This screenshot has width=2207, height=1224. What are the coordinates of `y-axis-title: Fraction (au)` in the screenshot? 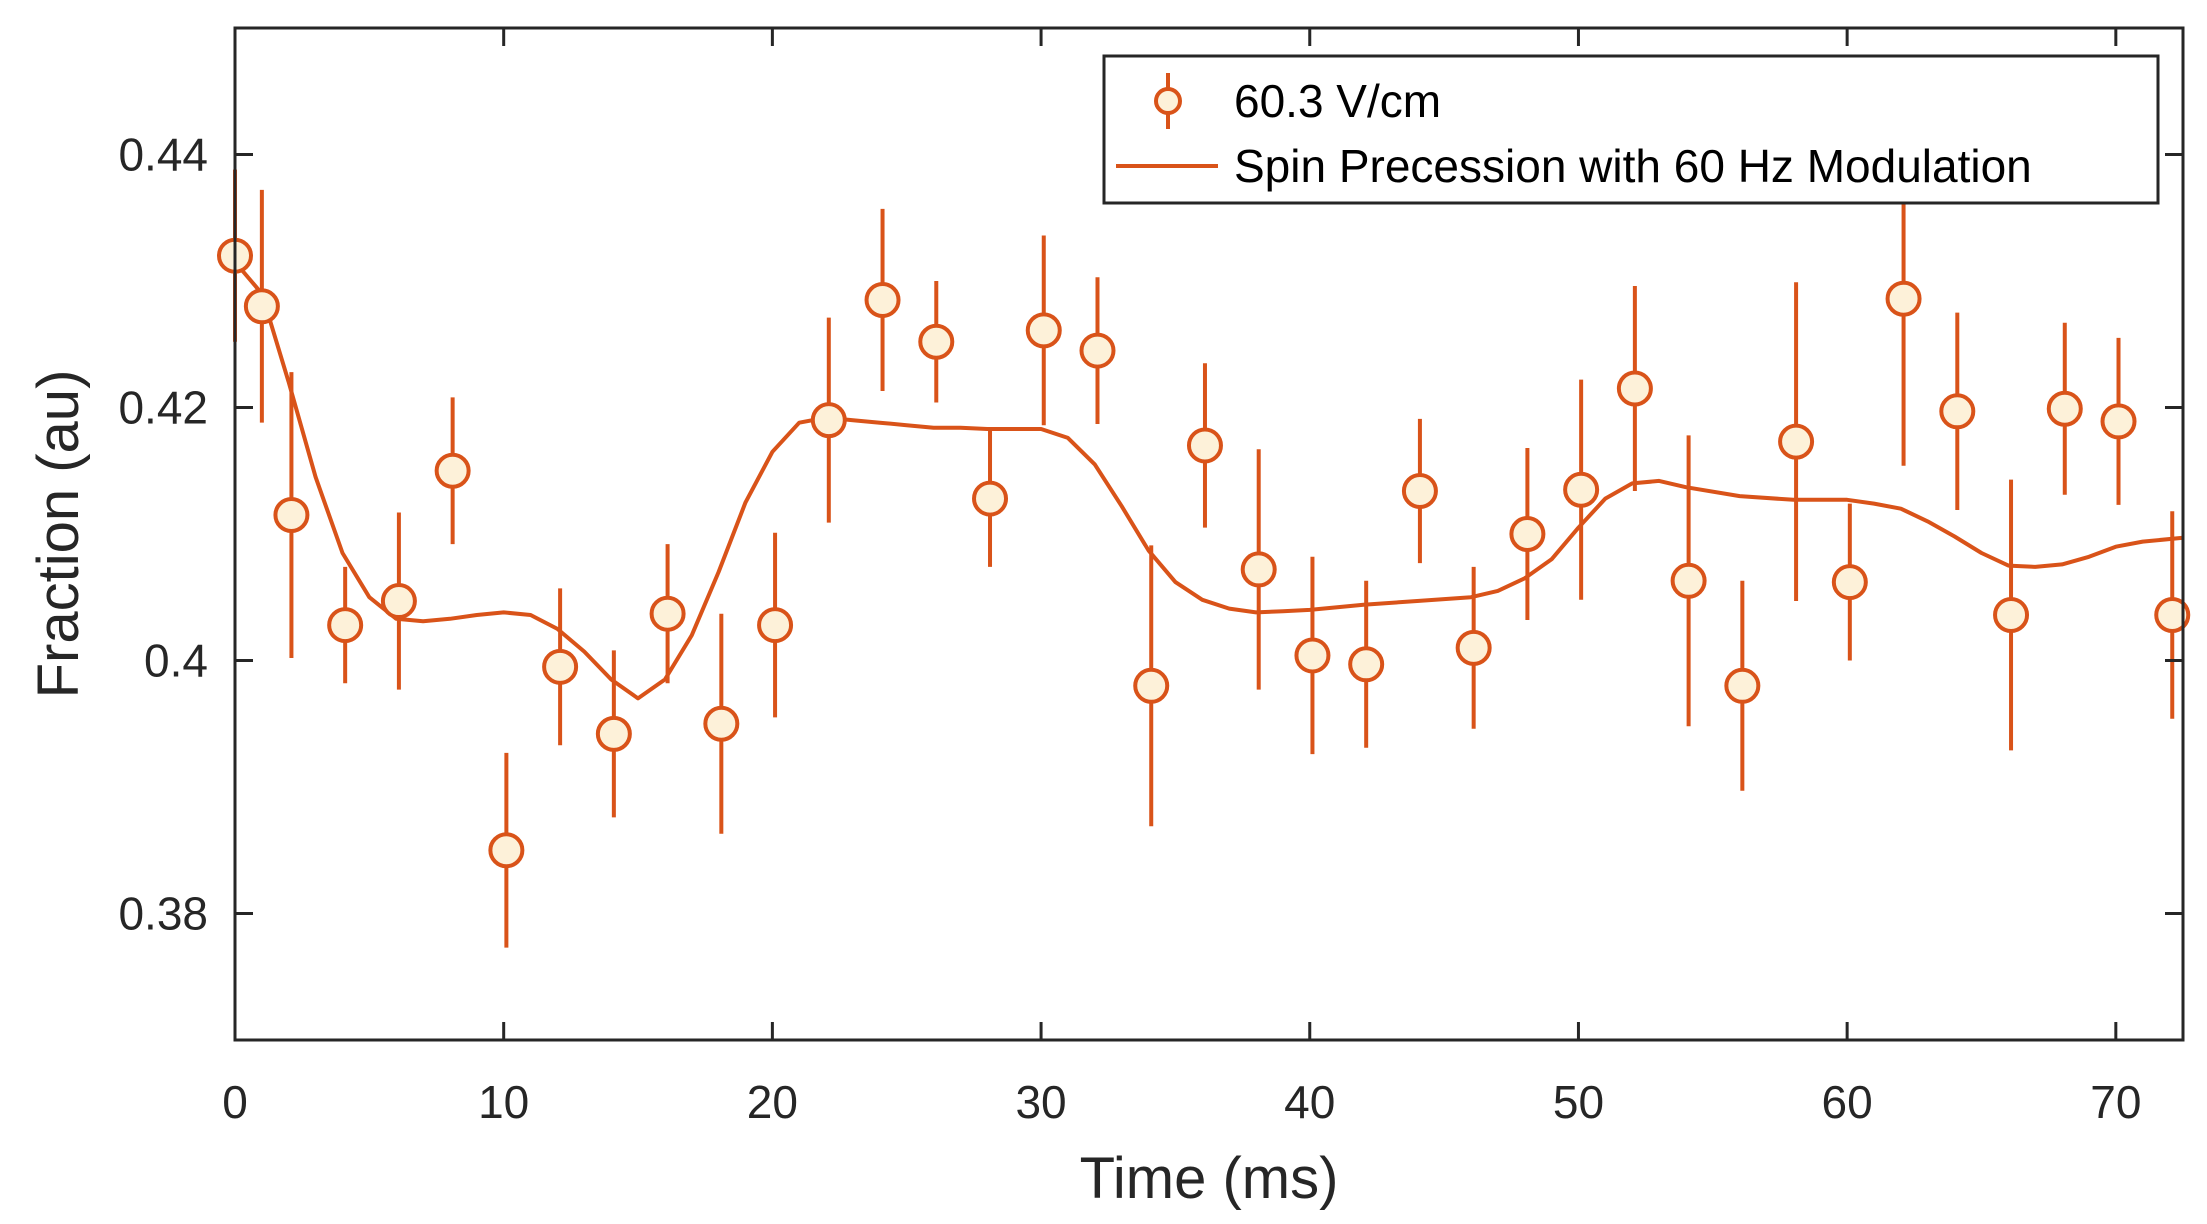 It's located at (58, 534).